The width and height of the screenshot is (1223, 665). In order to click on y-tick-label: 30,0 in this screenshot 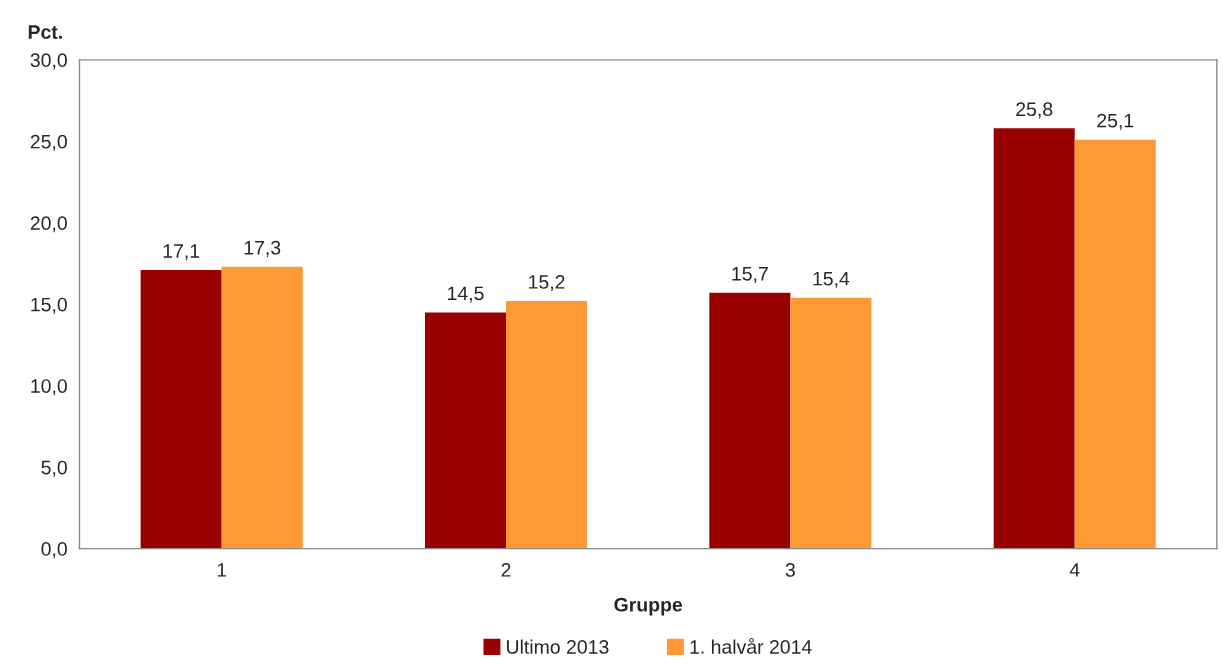, I will do `click(48, 61)`.